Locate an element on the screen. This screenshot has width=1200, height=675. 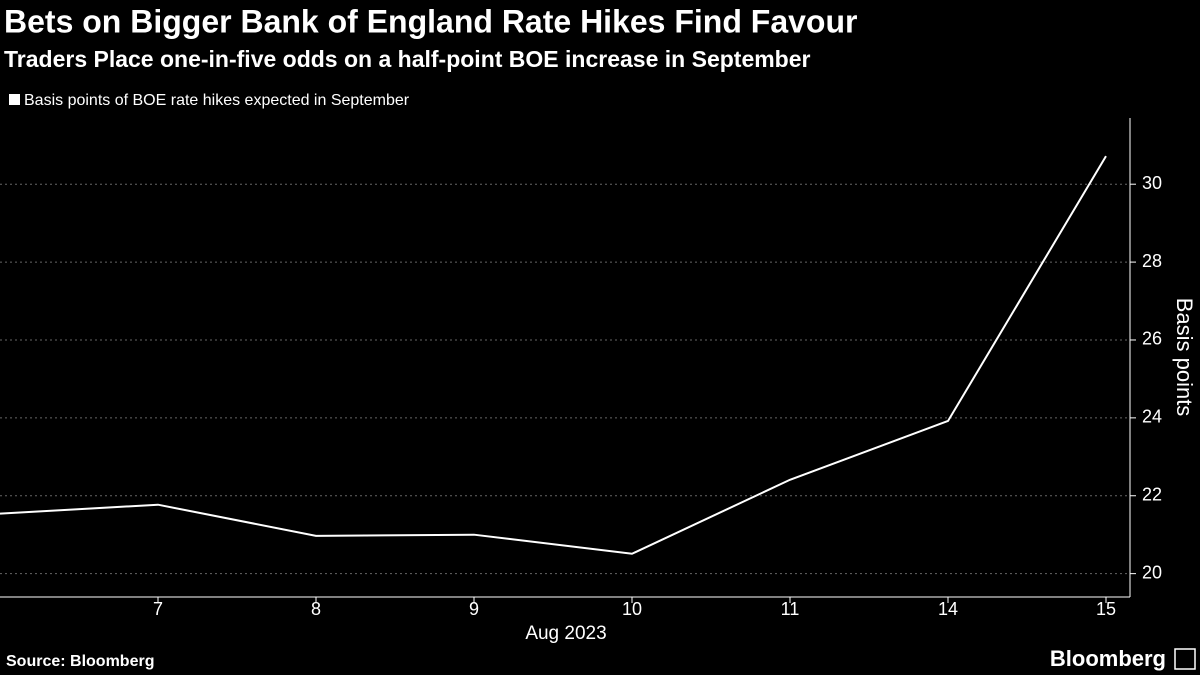
x-axis-label: Aug 2023 is located at coordinates (565, 633).